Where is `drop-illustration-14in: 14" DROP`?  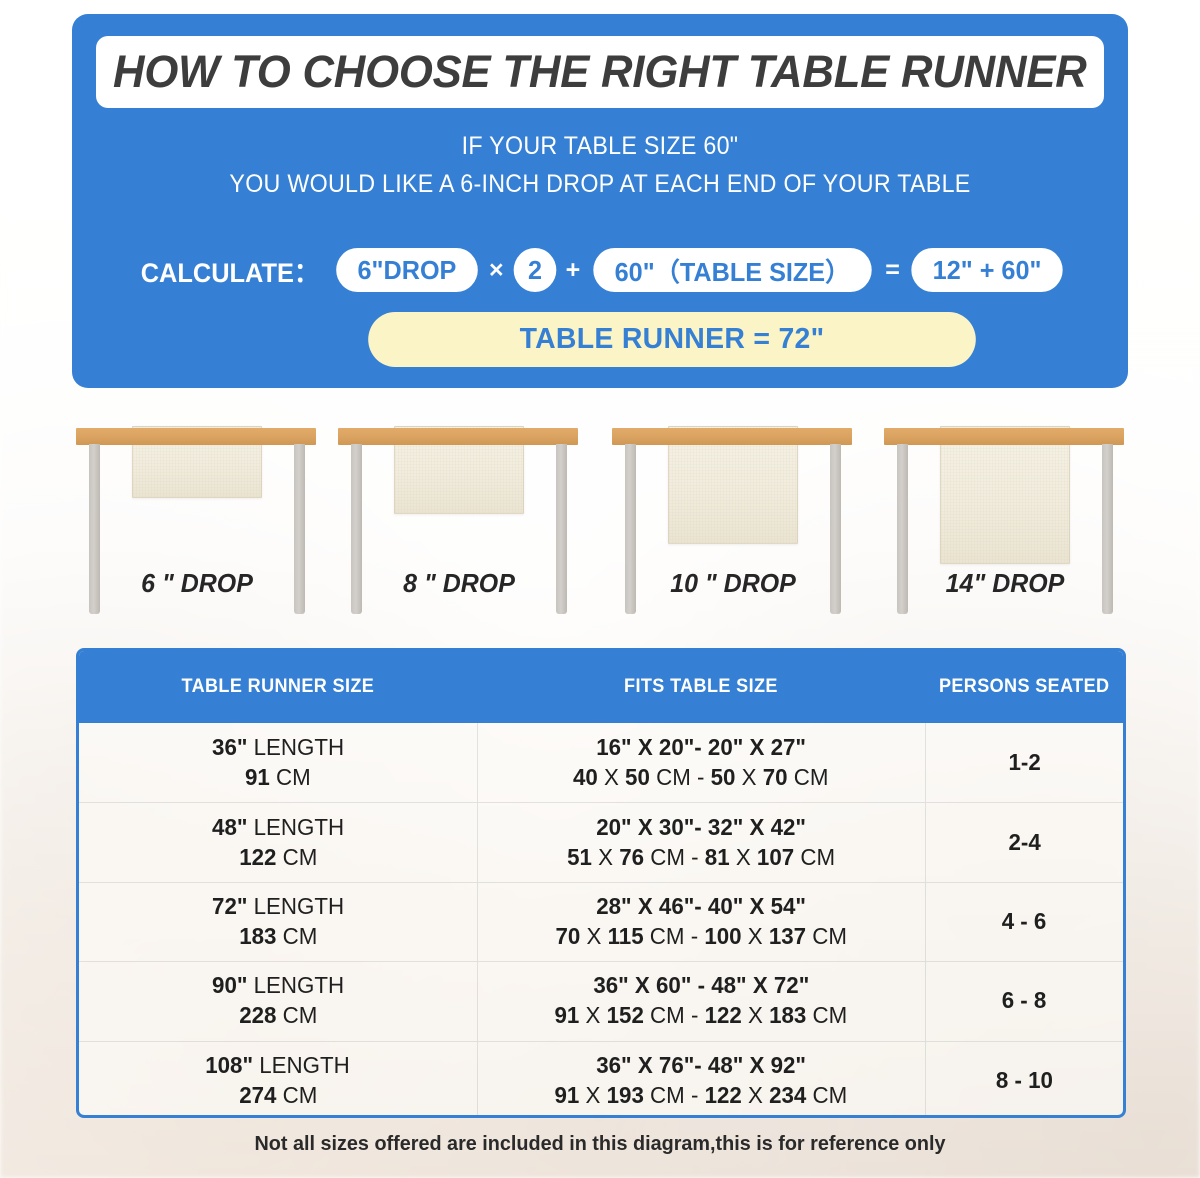 drop-illustration-14in: 14" DROP is located at coordinates (1005, 520).